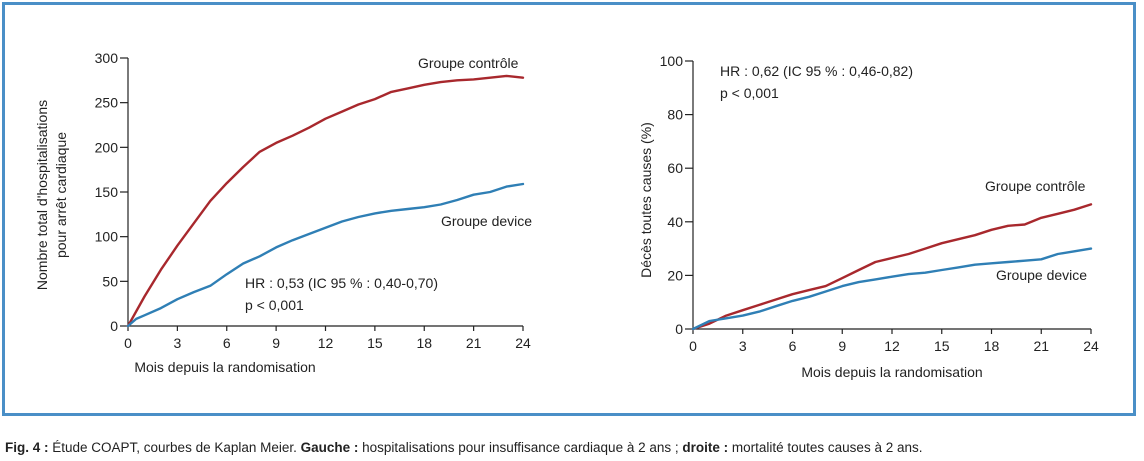 Image resolution: width=1144 pixels, height=461 pixels. I want to click on left-x-tick-label: 21, so click(474, 343).